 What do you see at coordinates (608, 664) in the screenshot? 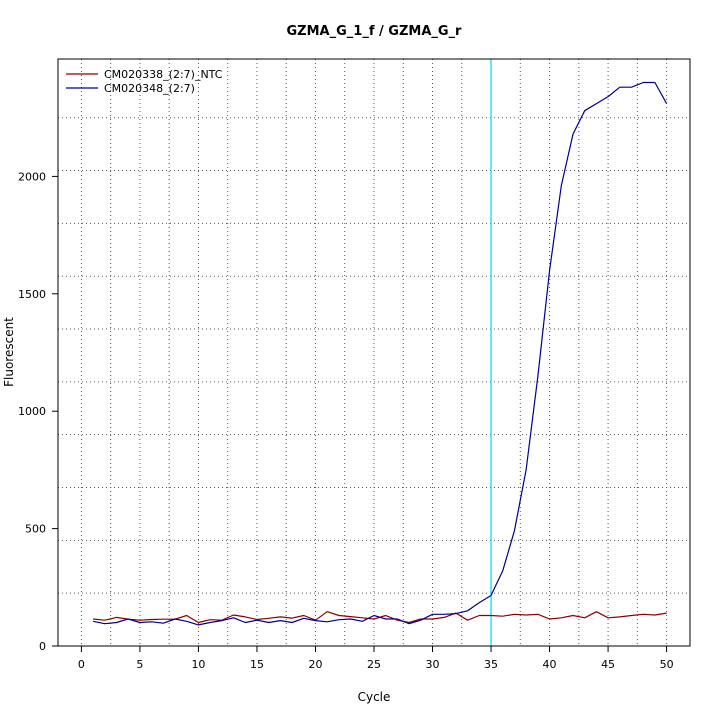
I see `x-tick-label: 45` at bounding box center [608, 664].